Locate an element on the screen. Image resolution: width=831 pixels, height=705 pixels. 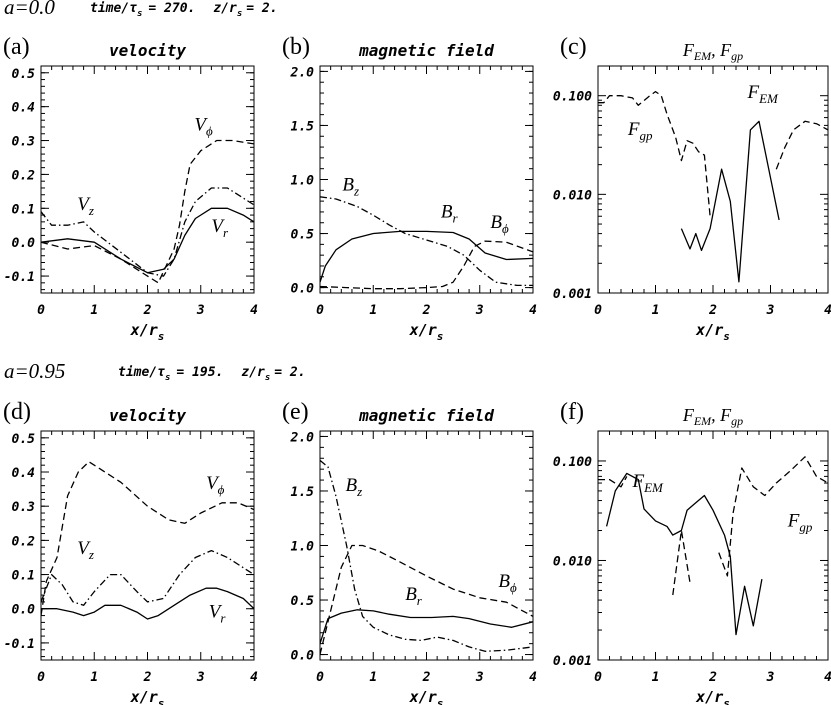
series-f-em-line is located at coordinates (730, 201).